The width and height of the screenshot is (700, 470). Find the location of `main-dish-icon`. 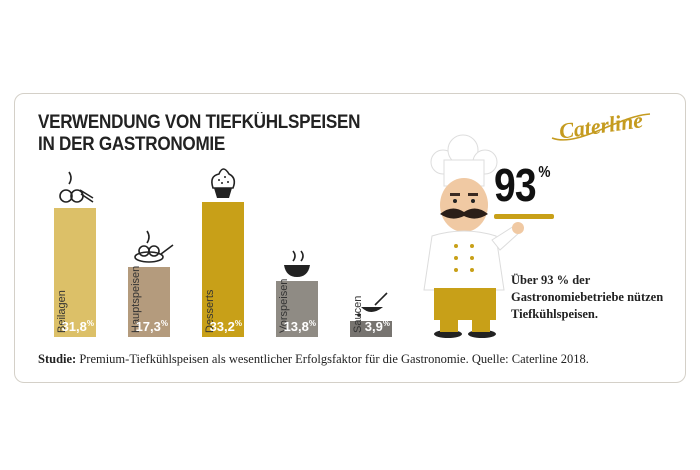

main-dish-icon is located at coordinates (154, 246).